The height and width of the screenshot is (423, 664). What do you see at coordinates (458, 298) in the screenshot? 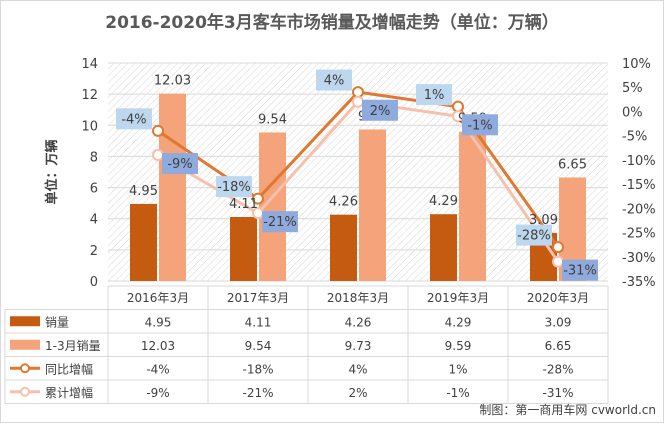
I see `x-tick-label: 2019年3月` at bounding box center [458, 298].